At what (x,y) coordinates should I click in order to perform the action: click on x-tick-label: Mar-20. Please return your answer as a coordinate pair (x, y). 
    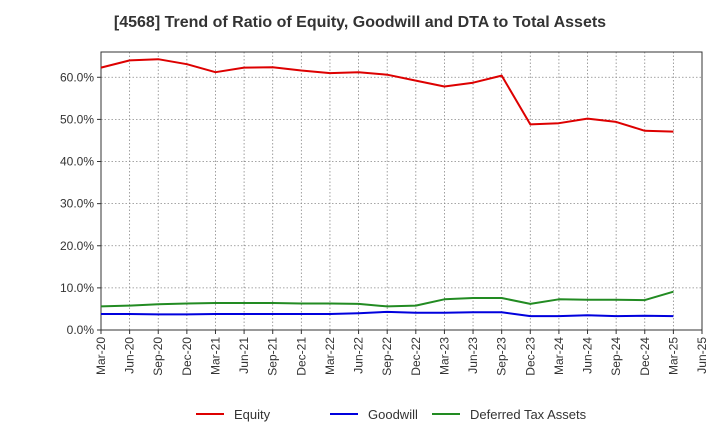
    Looking at the image, I should click on (101, 356).